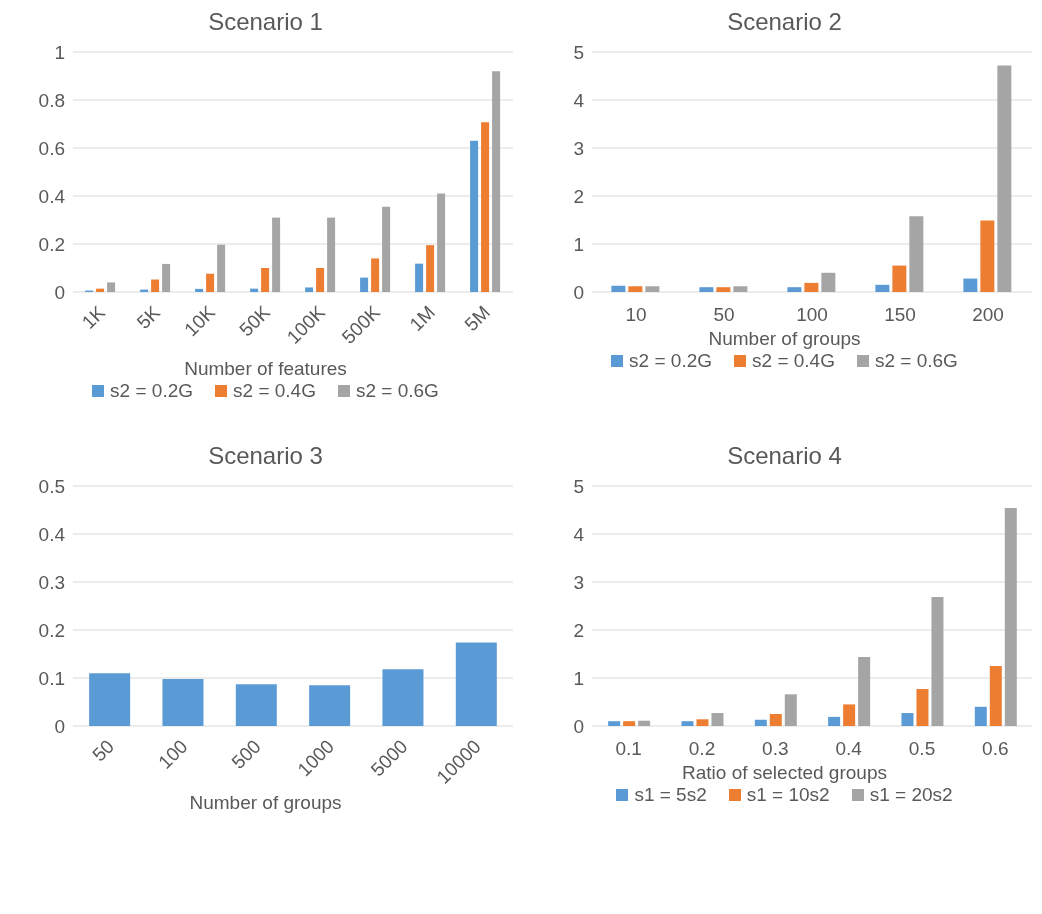 The image size is (1042, 914). I want to click on y-tick-label: 0.8, so click(51, 100).